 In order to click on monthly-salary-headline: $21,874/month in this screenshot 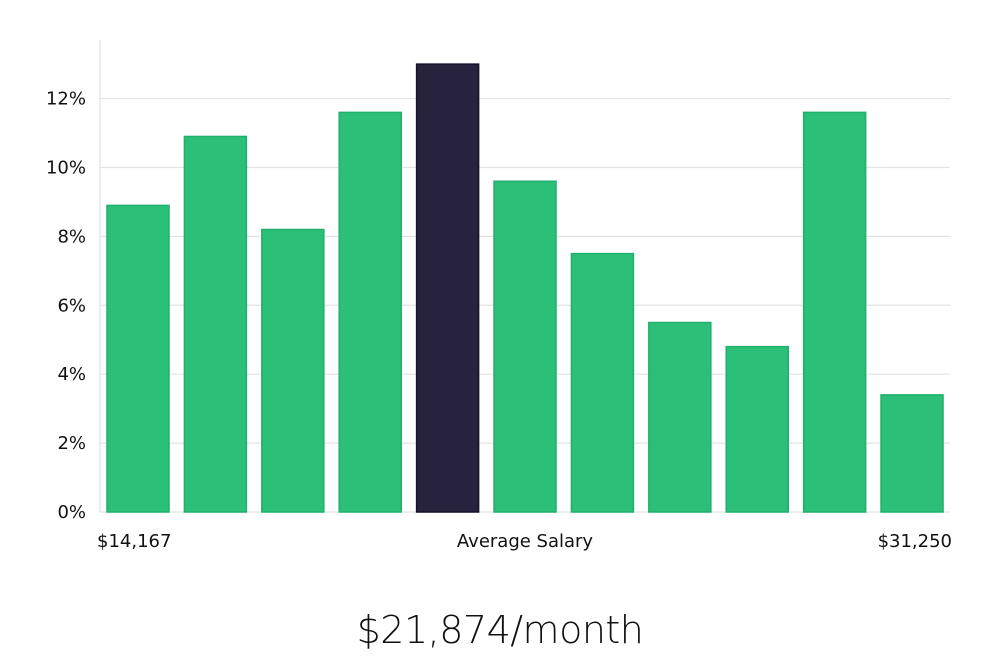, I will do `click(500, 630)`.